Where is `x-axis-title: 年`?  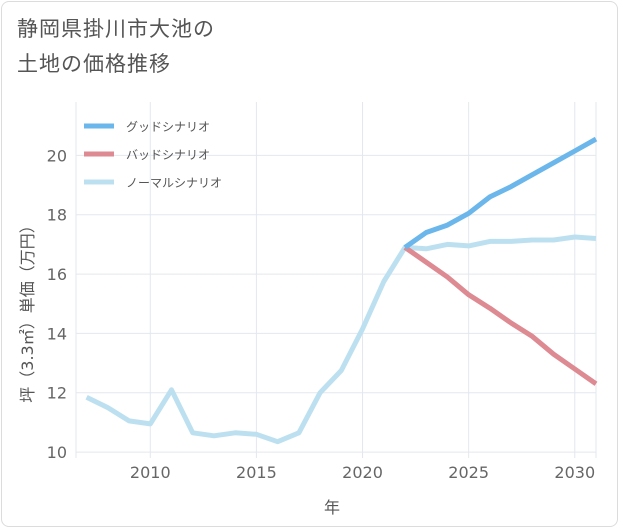
x-axis-title: 年 is located at coordinates (332, 507).